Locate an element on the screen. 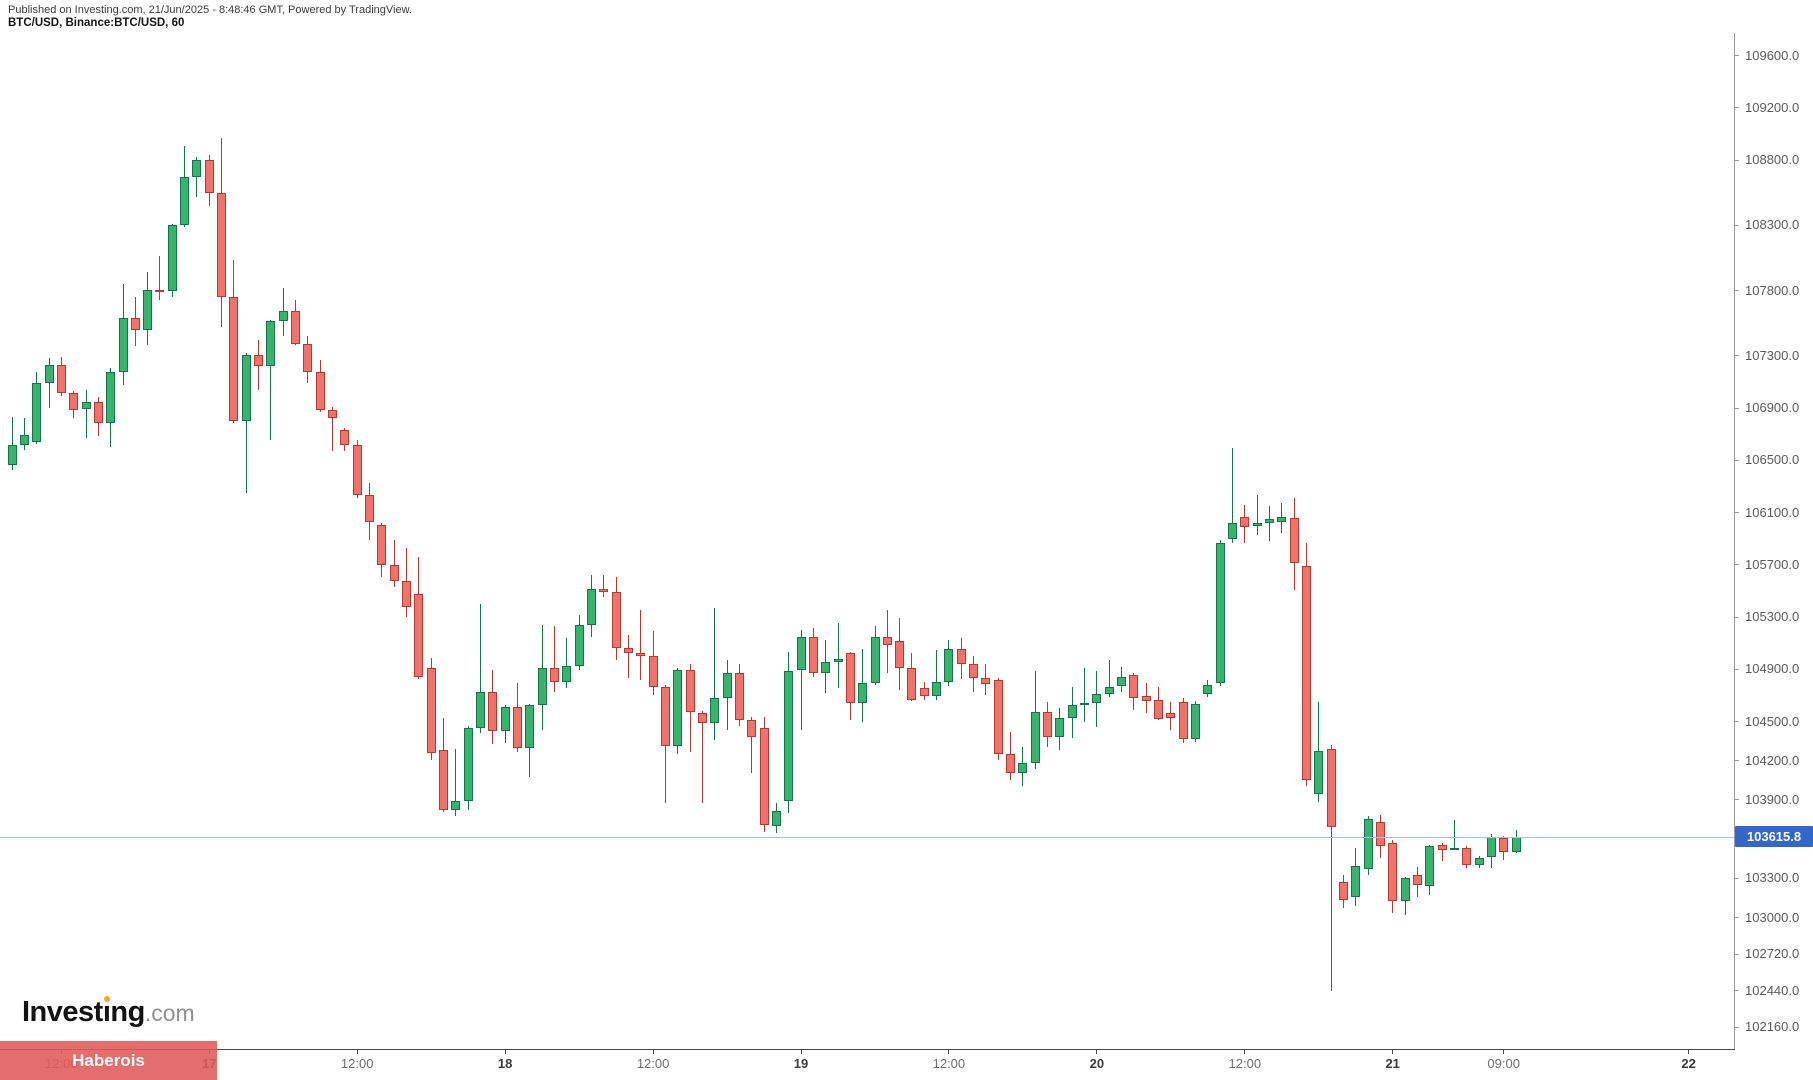 The height and width of the screenshot is (1080, 1813). price-tick-label: 105700.0 is located at coordinates (1772, 564).